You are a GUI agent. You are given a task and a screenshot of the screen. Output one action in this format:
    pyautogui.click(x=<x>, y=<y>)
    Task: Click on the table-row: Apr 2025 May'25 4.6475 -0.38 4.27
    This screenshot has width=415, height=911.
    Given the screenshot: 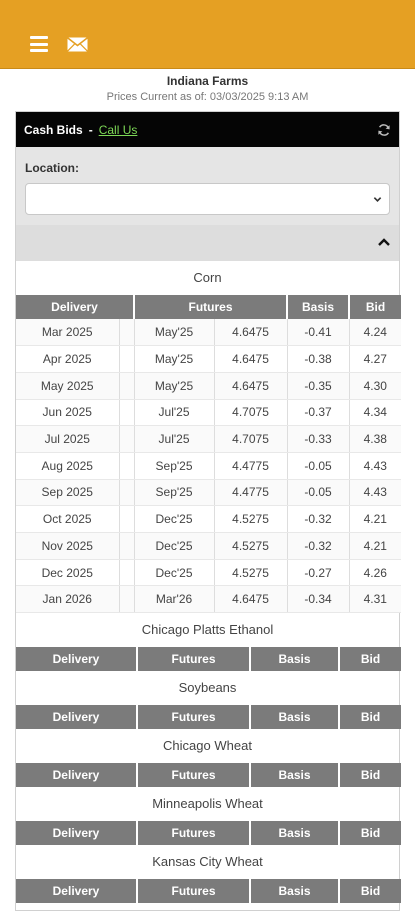 What is the action you would take?
    pyautogui.click(x=209, y=359)
    